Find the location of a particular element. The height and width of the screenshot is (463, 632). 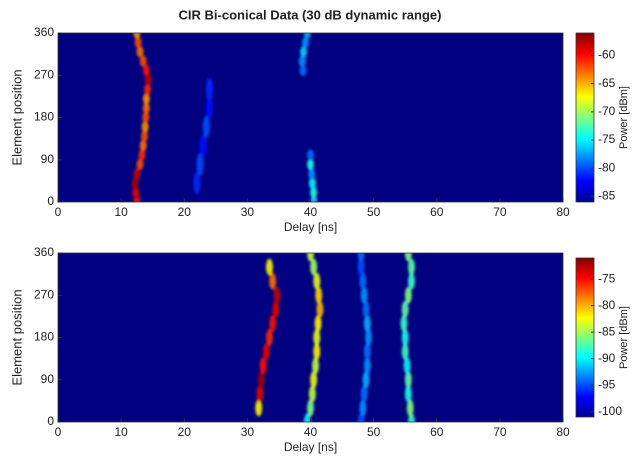

y-tick-label: 360 is located at coordinates (44, 32).